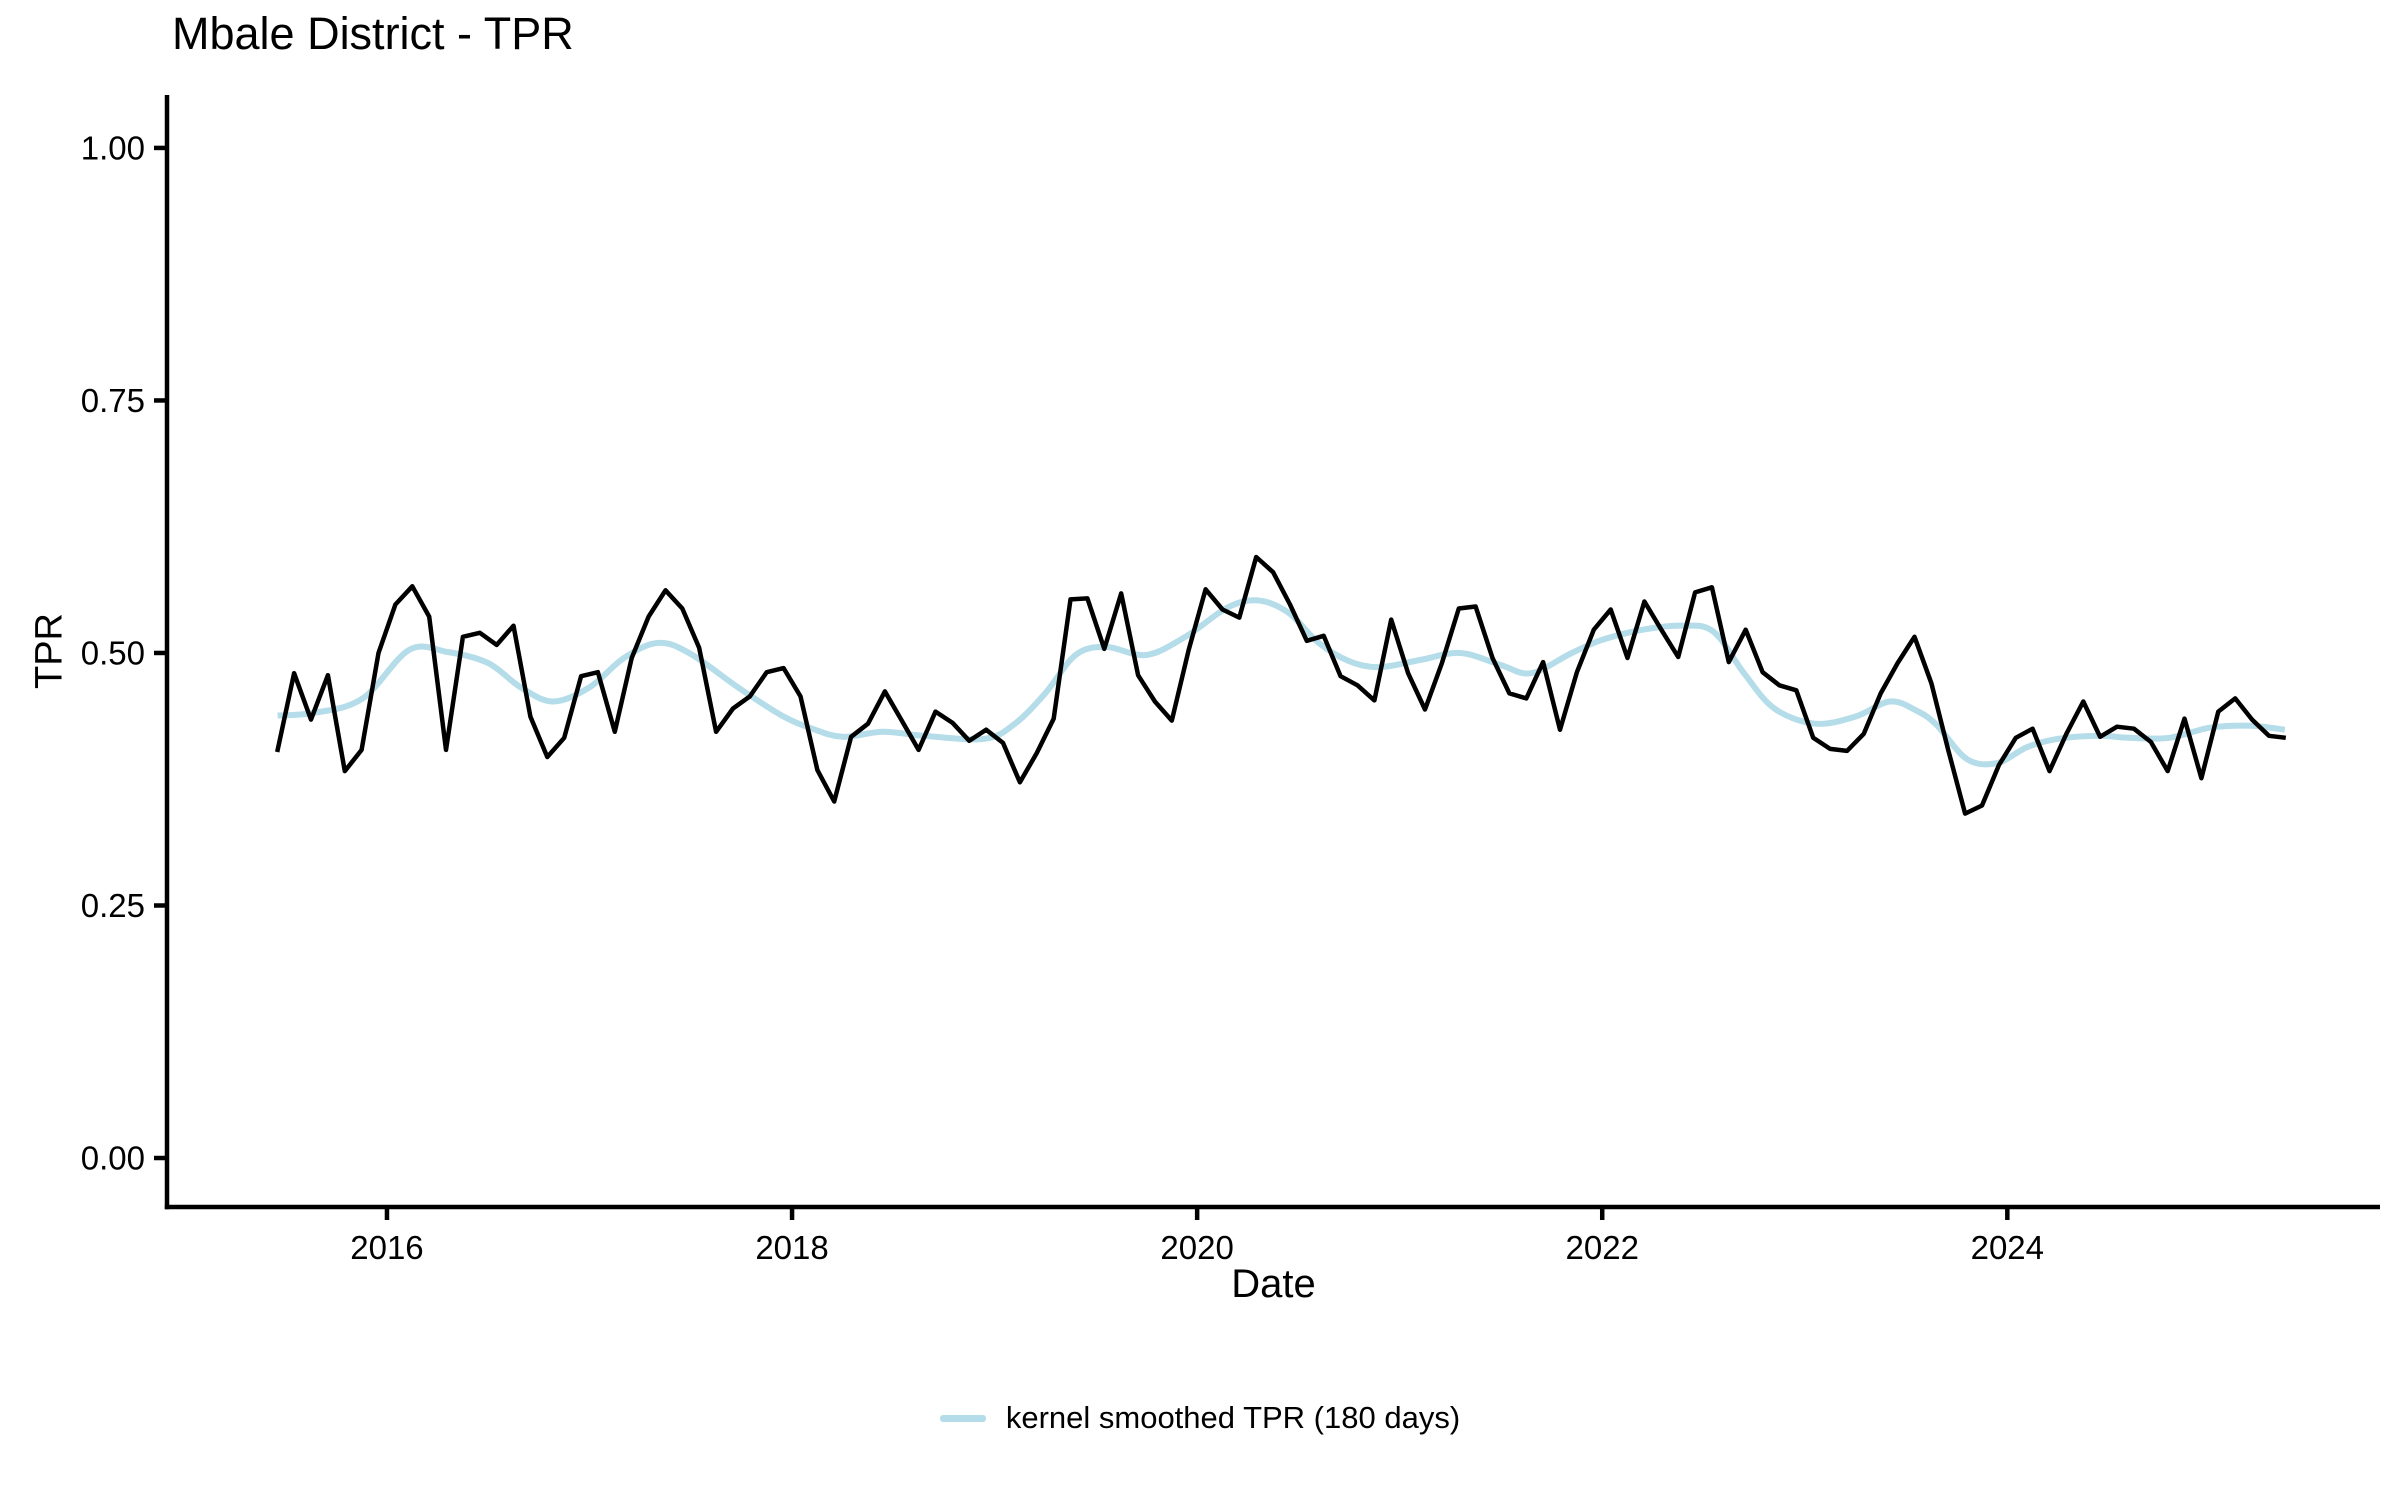 This screenshot has height=1500, width=2400. Describe the element at coordinates (113, 652) in the screenshot. I see `y-tick-label: 0.50` at that location.